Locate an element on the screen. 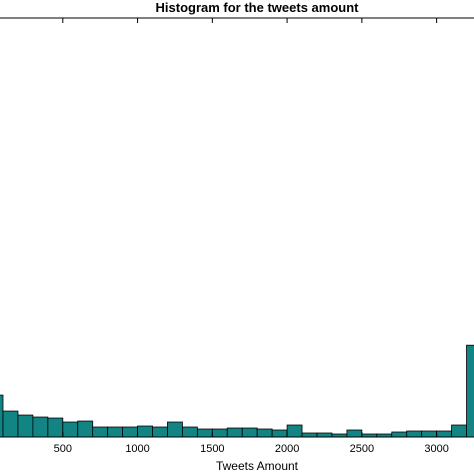 The image size is (474, 474). x-tick-label-2: 1500 is located at coordinates (212, 449).